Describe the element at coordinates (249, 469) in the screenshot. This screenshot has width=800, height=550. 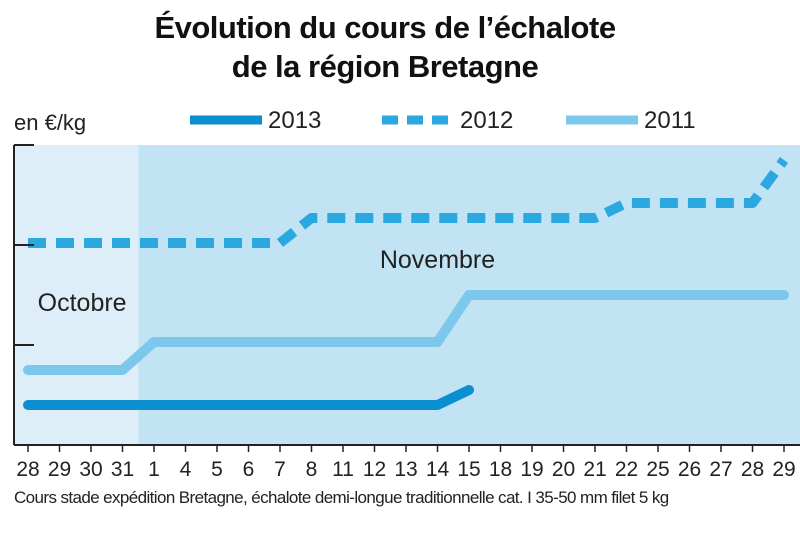
I see `x-tick-label: 6` at that location.